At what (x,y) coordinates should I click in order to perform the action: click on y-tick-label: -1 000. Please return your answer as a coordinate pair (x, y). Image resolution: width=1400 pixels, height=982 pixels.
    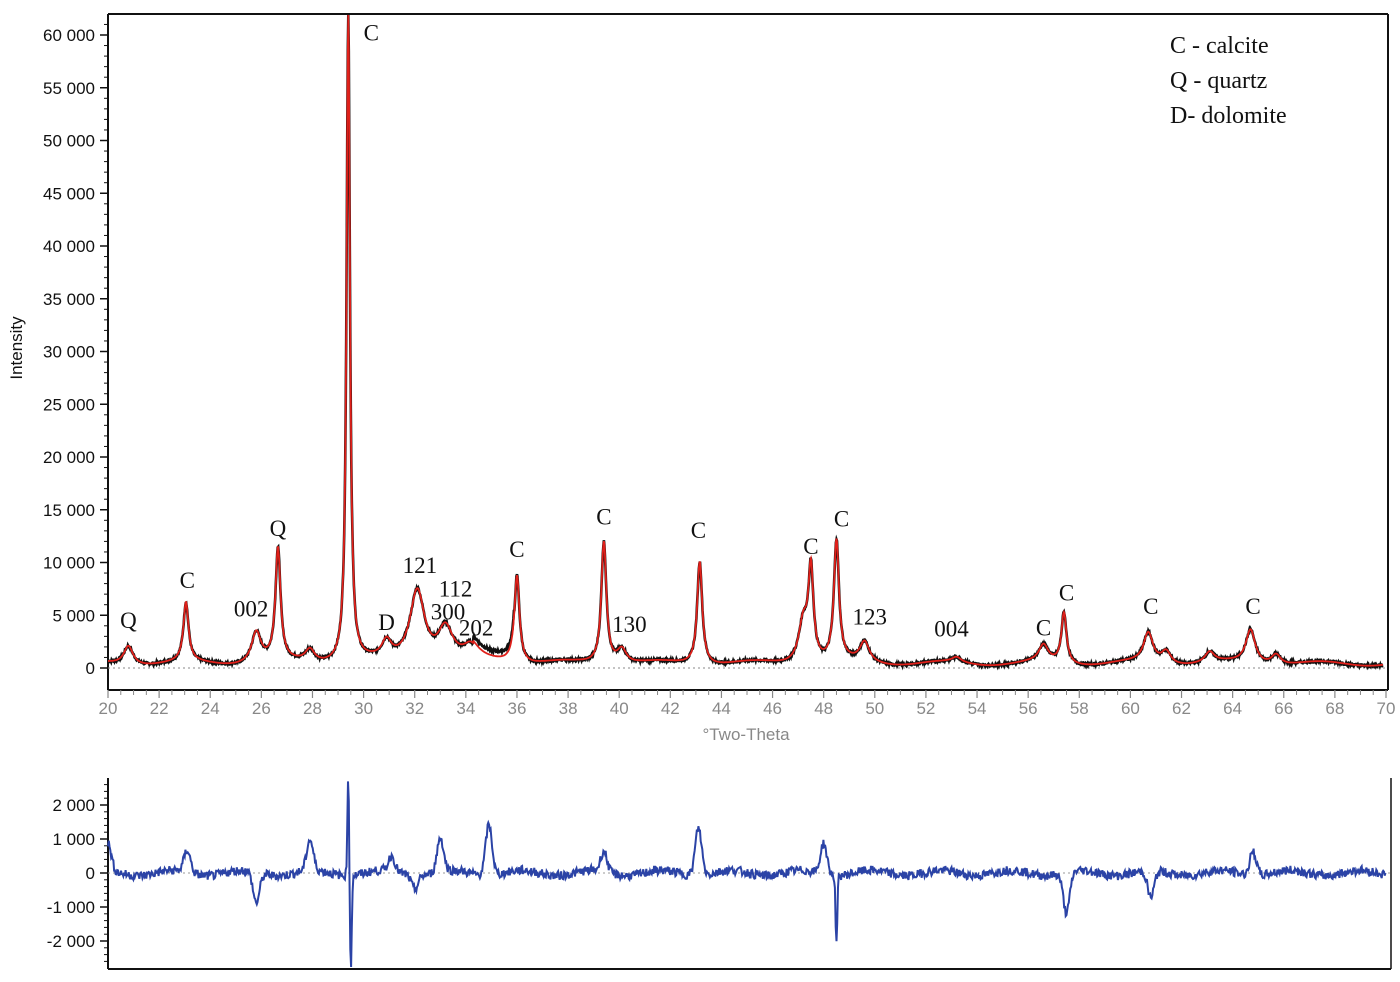
    Looking at the image, I should click on (71, 907).